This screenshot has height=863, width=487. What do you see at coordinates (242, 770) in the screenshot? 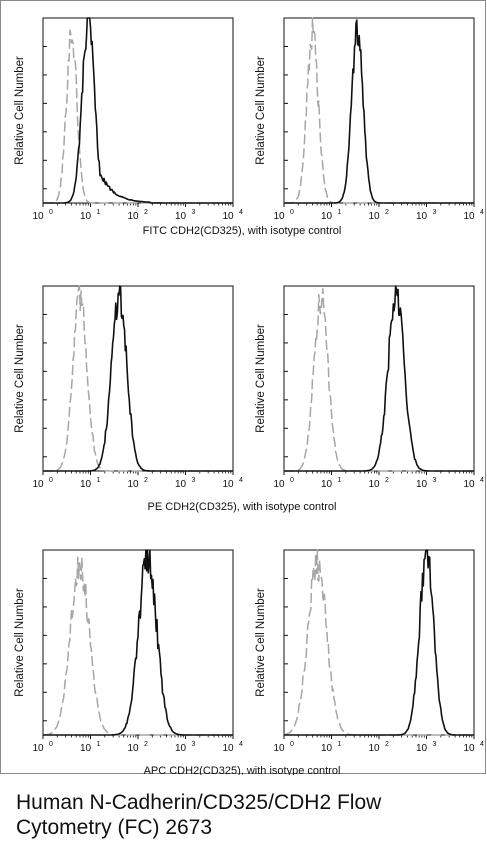
I see `x-axis-label: APC CDH2(CD325), with isotype control` at bounding box center [242, 770].